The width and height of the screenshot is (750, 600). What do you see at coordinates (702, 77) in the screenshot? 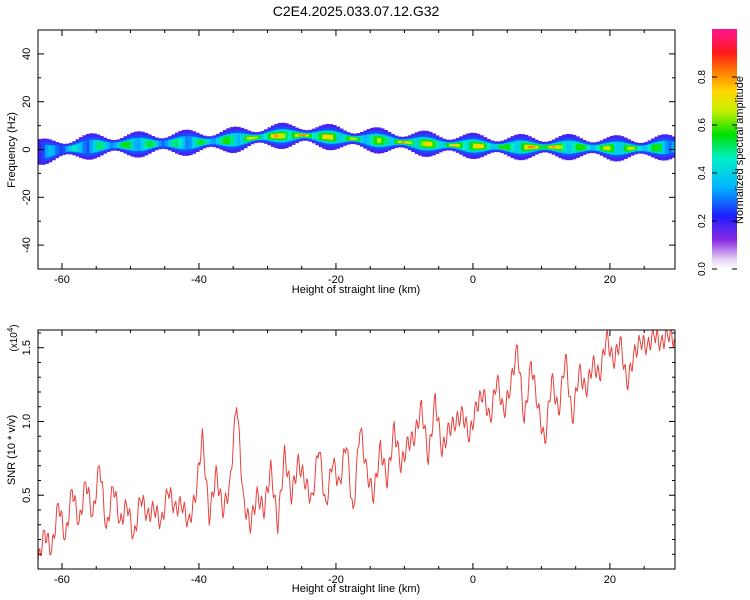
I see `colorbar-tick-label: 0.8` at bounding box center [702, 77].